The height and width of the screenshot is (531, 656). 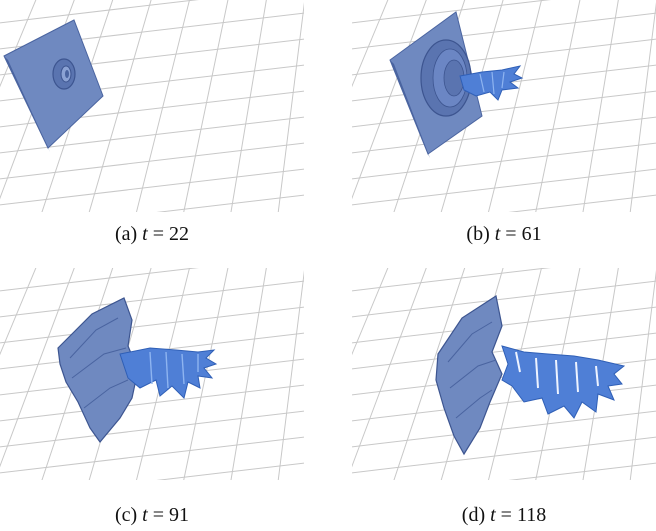 I want to click on caption-a-eq: =, so click(x=158, y=234).